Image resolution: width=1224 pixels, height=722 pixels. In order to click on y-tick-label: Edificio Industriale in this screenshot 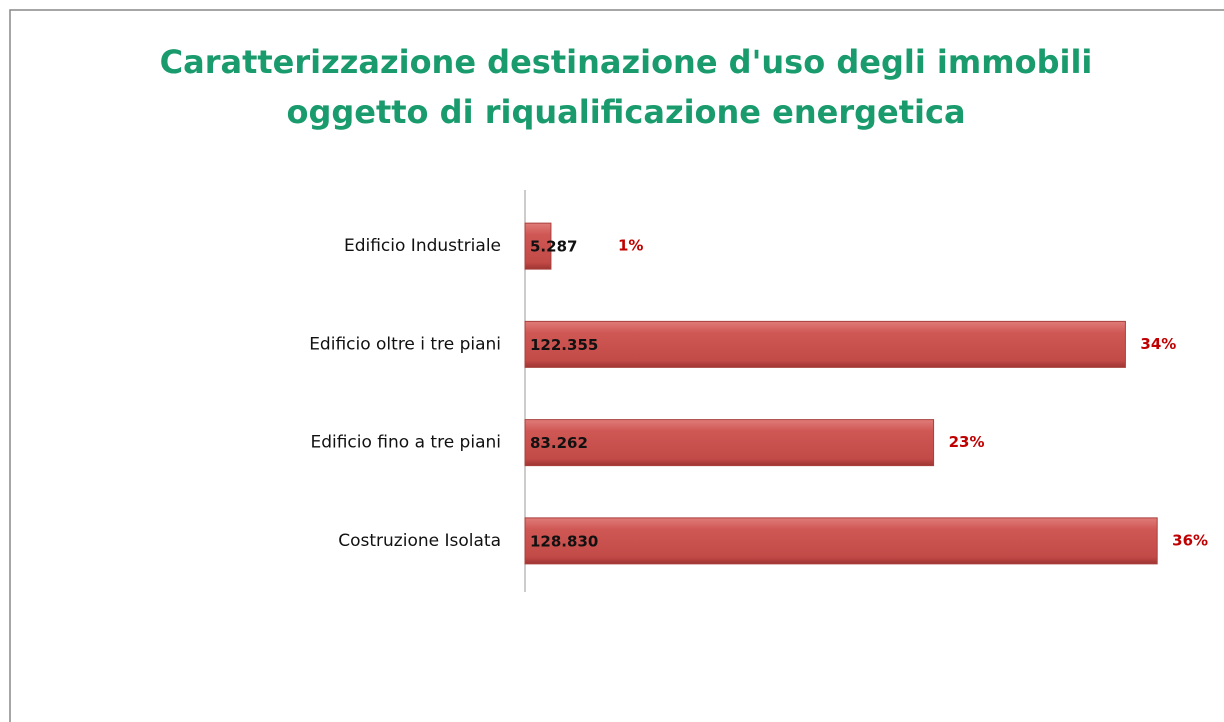, I will do `click(422, 246)`.